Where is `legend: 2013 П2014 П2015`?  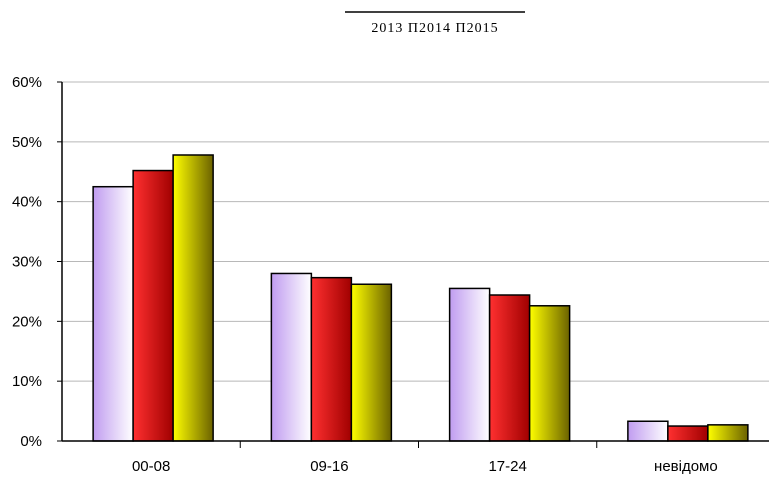
legend: 2013 П2014 П2015 is located at coordinates (435, 23).